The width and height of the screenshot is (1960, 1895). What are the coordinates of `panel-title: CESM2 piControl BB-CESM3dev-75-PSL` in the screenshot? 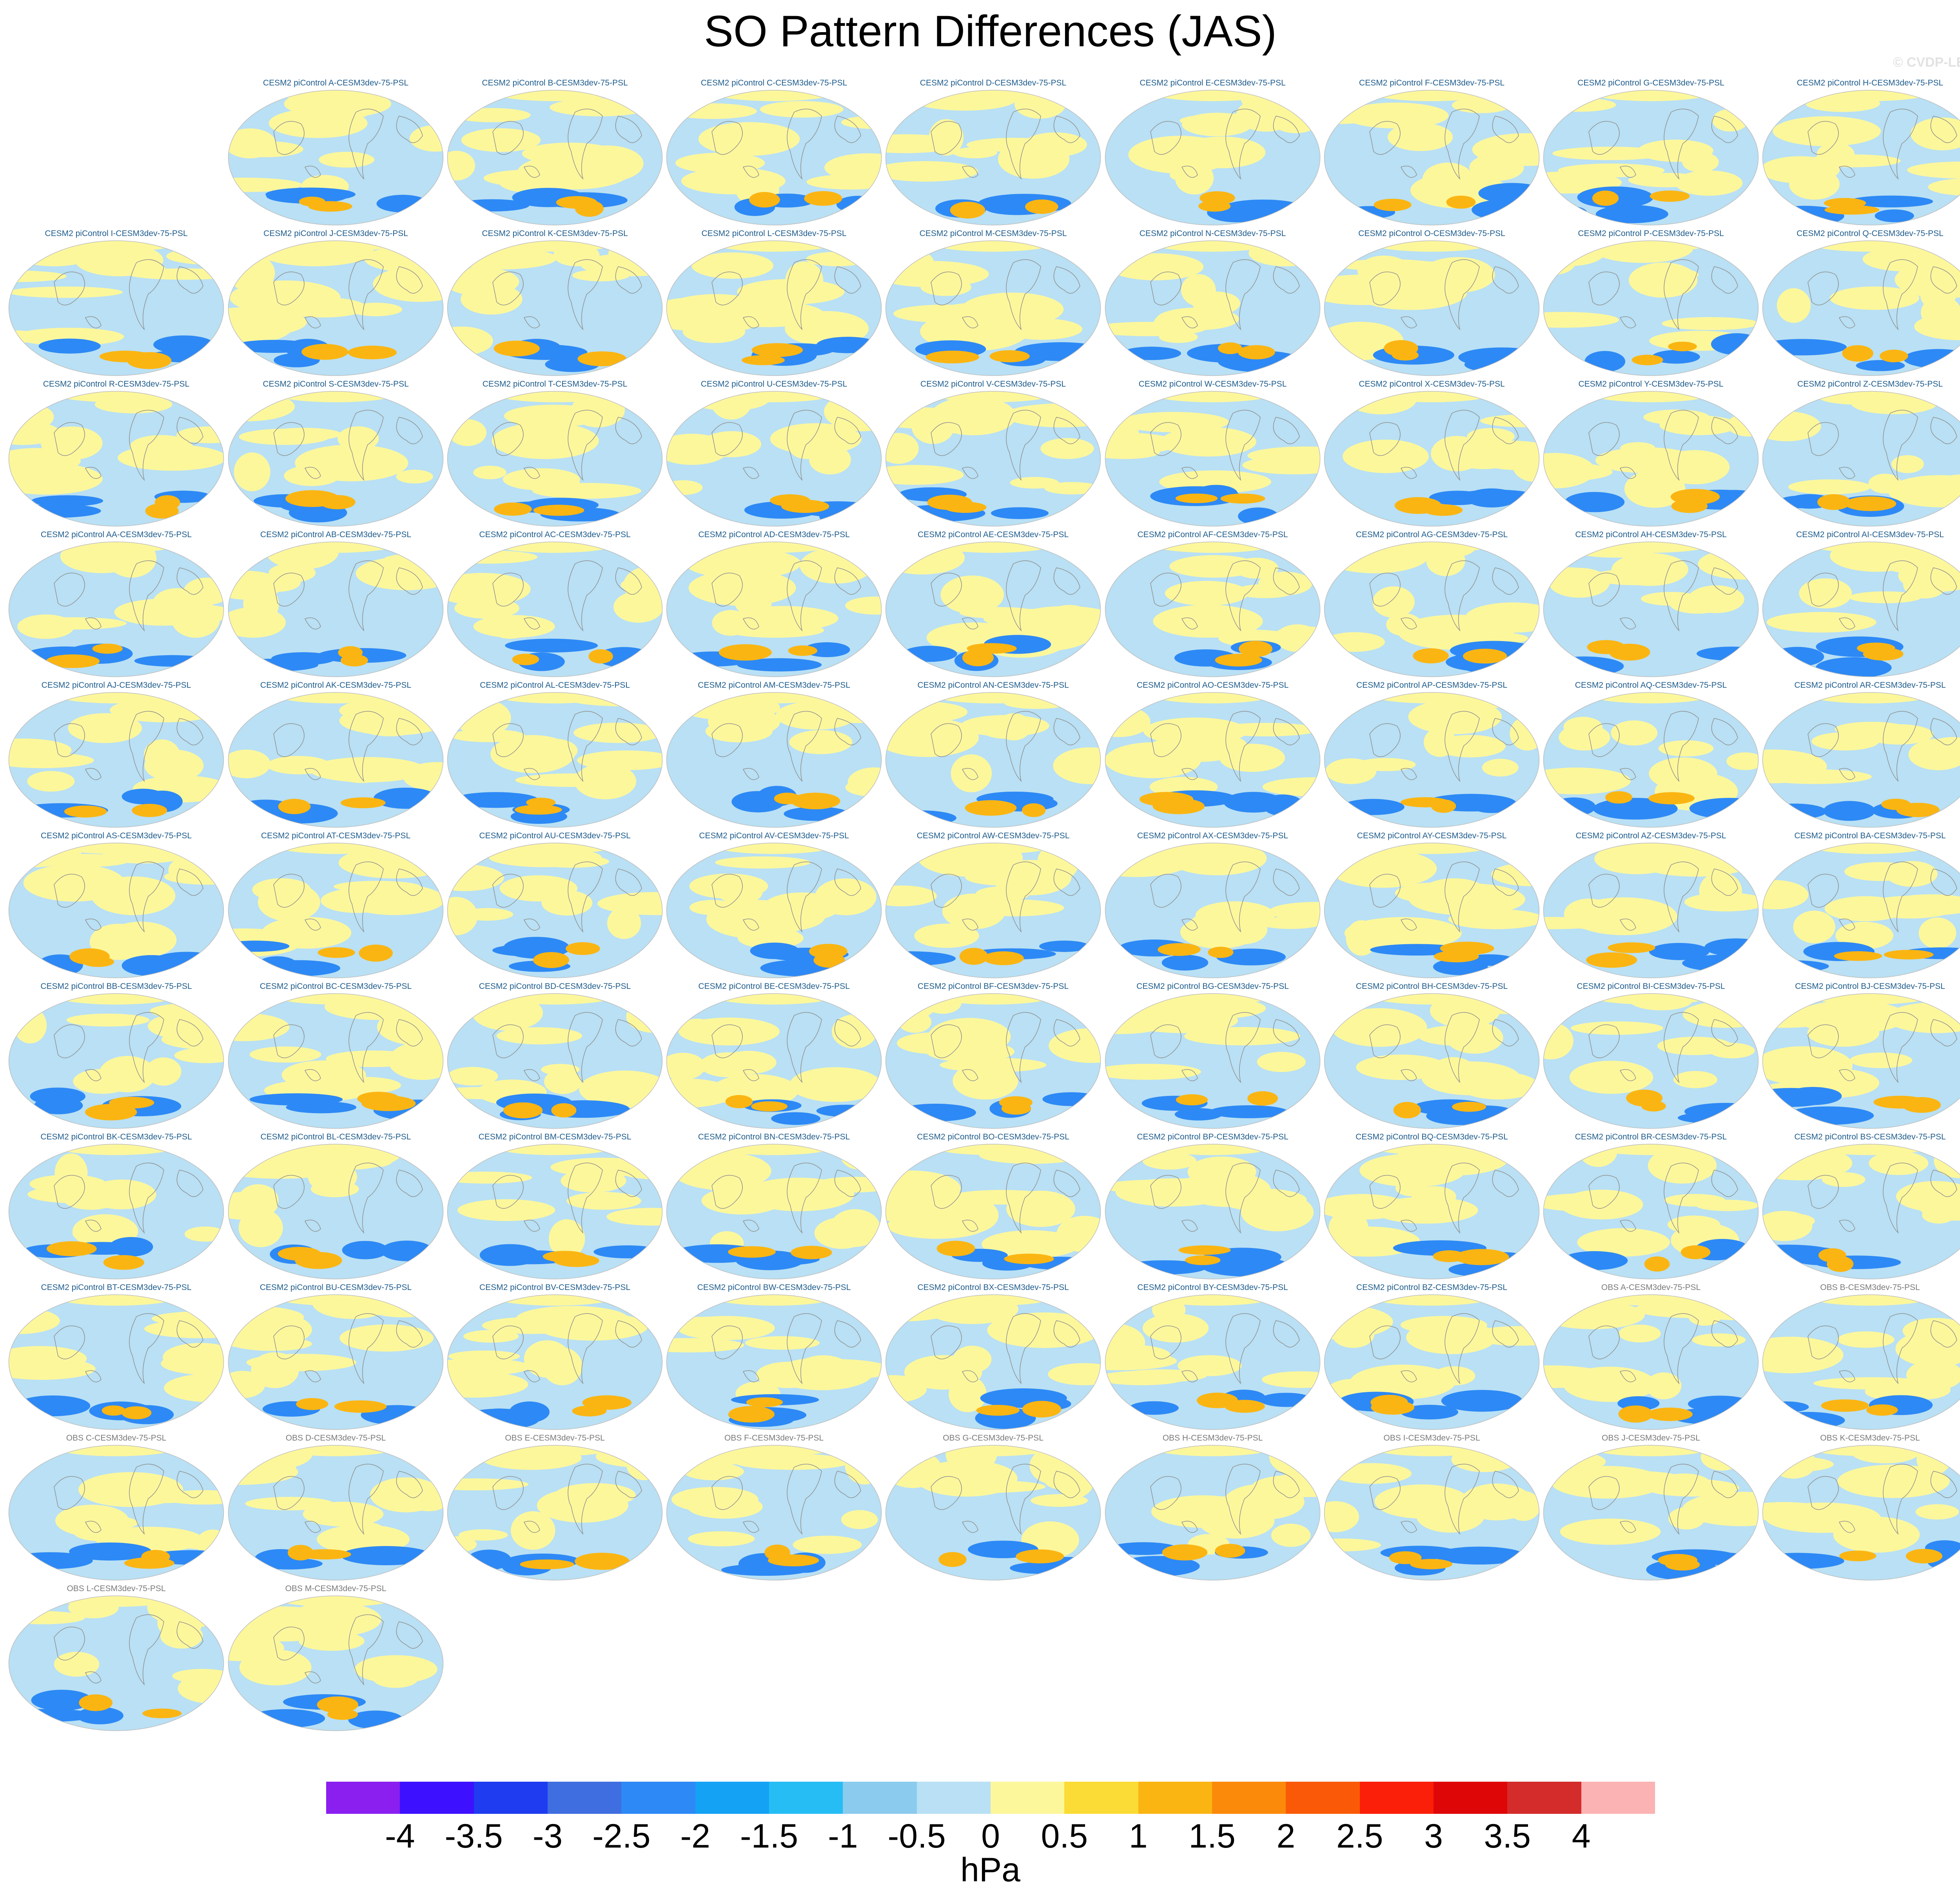 It's located at (116, 986).